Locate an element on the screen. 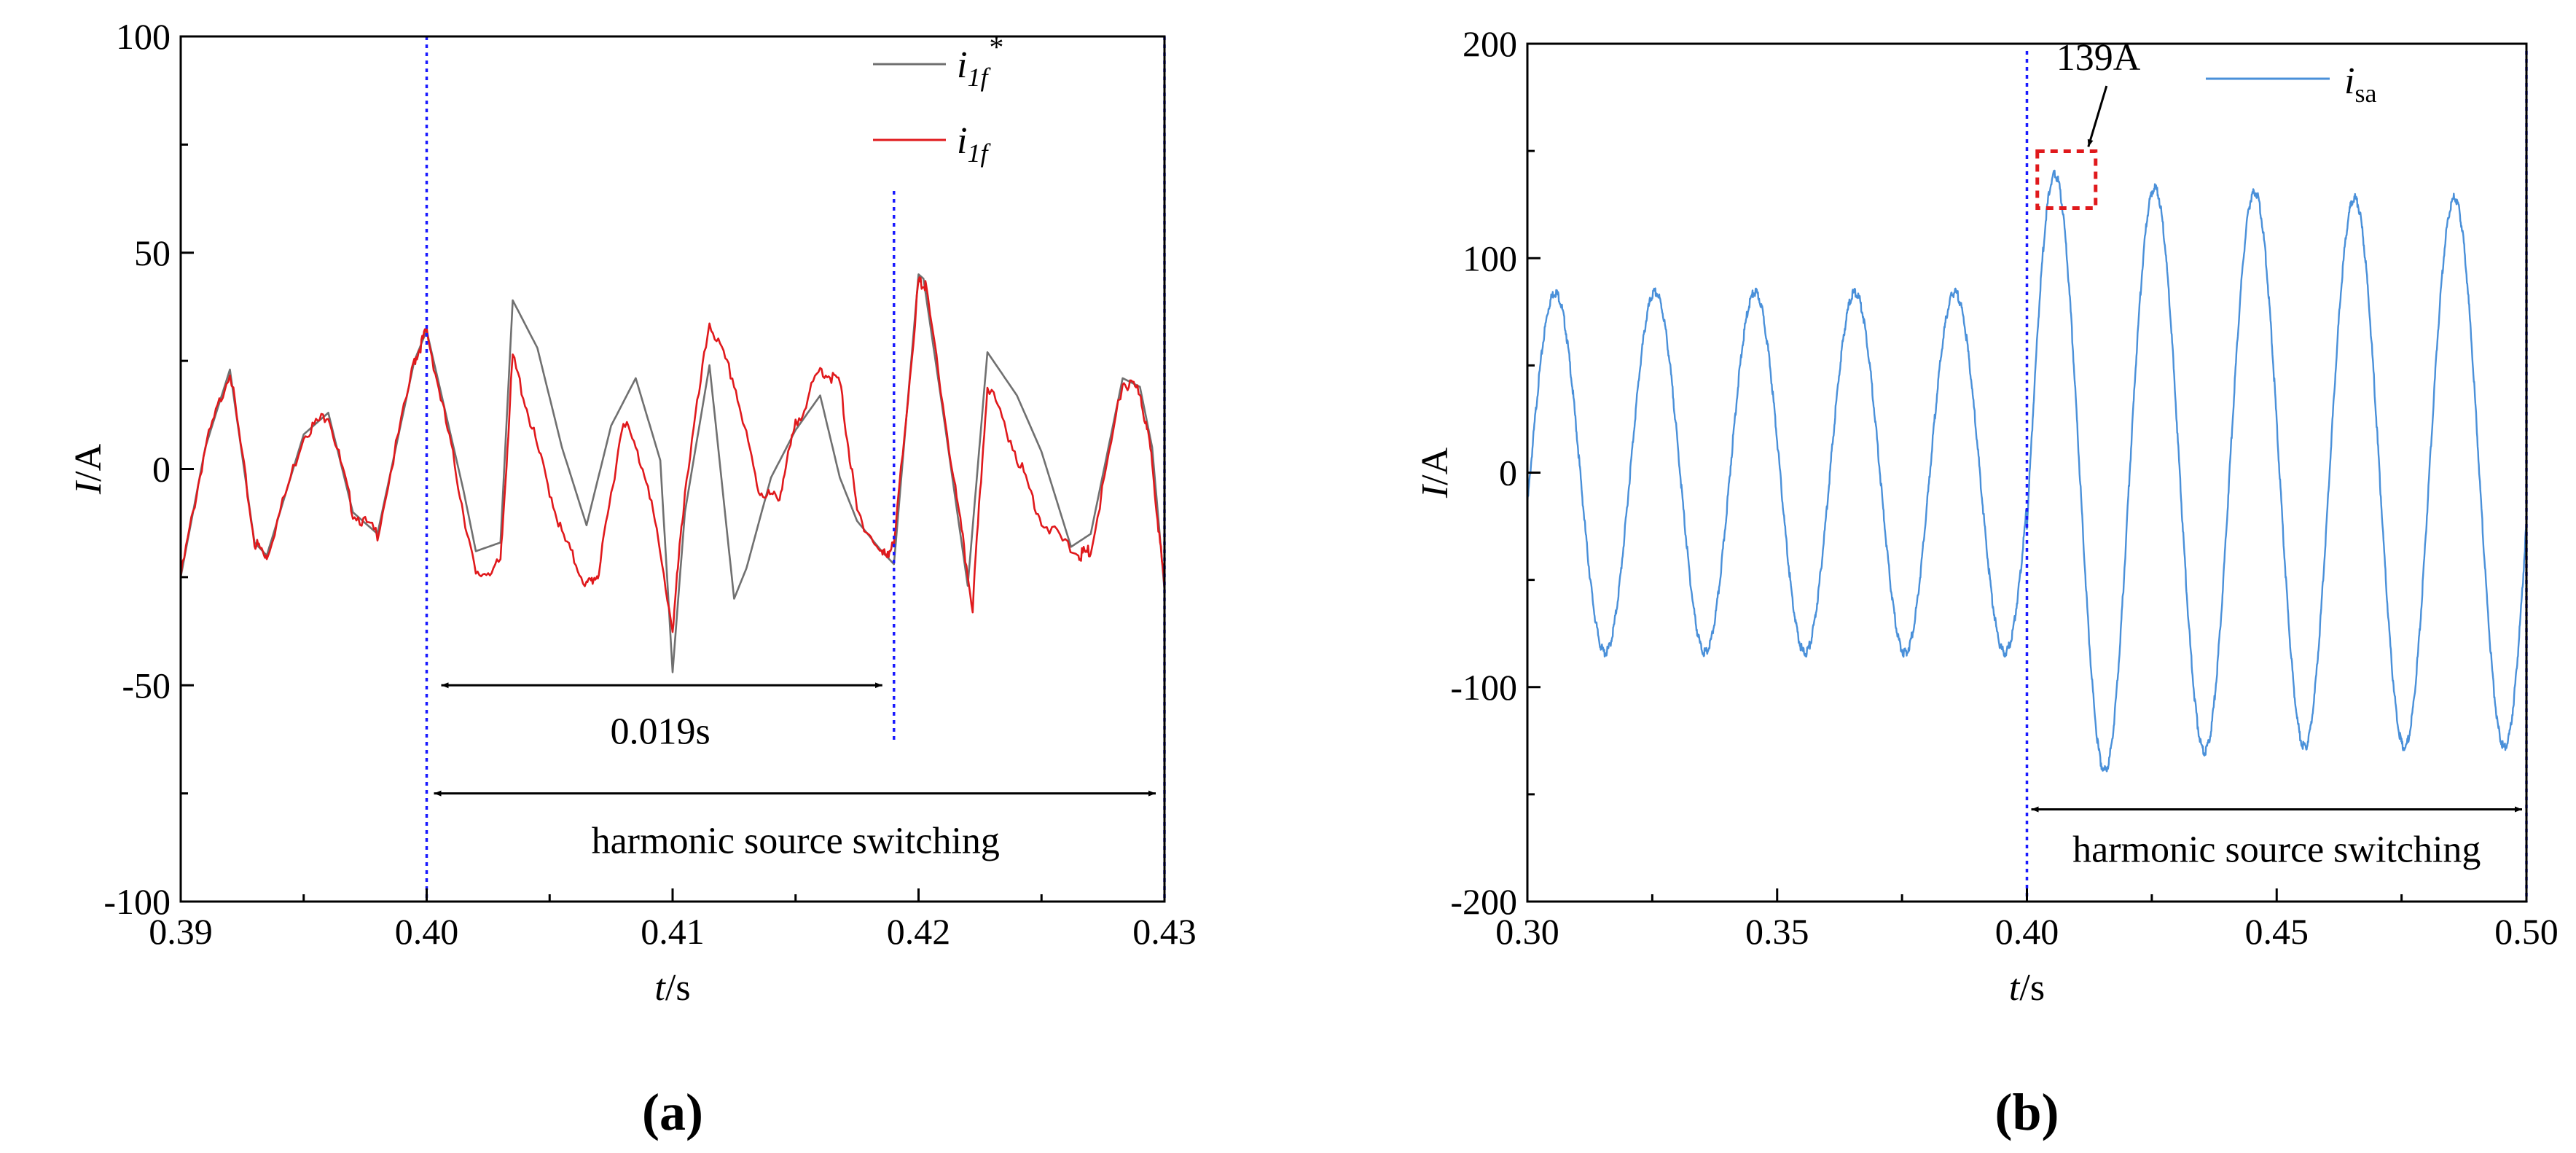 Image resolution: width=2576 pixels, height=1153 pixels. legend-label-i1f: i1f is located at coordinates (974, 144).